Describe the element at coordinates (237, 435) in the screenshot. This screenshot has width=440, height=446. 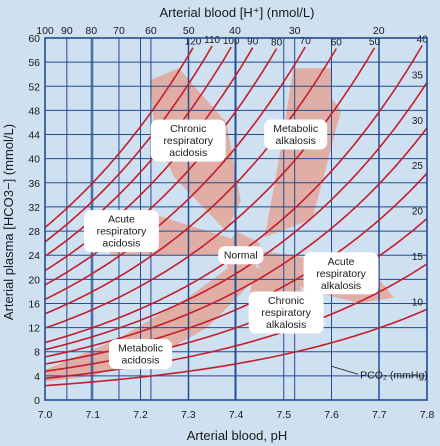
I see `x-axis-title: Arterial blood, pH` at that location.